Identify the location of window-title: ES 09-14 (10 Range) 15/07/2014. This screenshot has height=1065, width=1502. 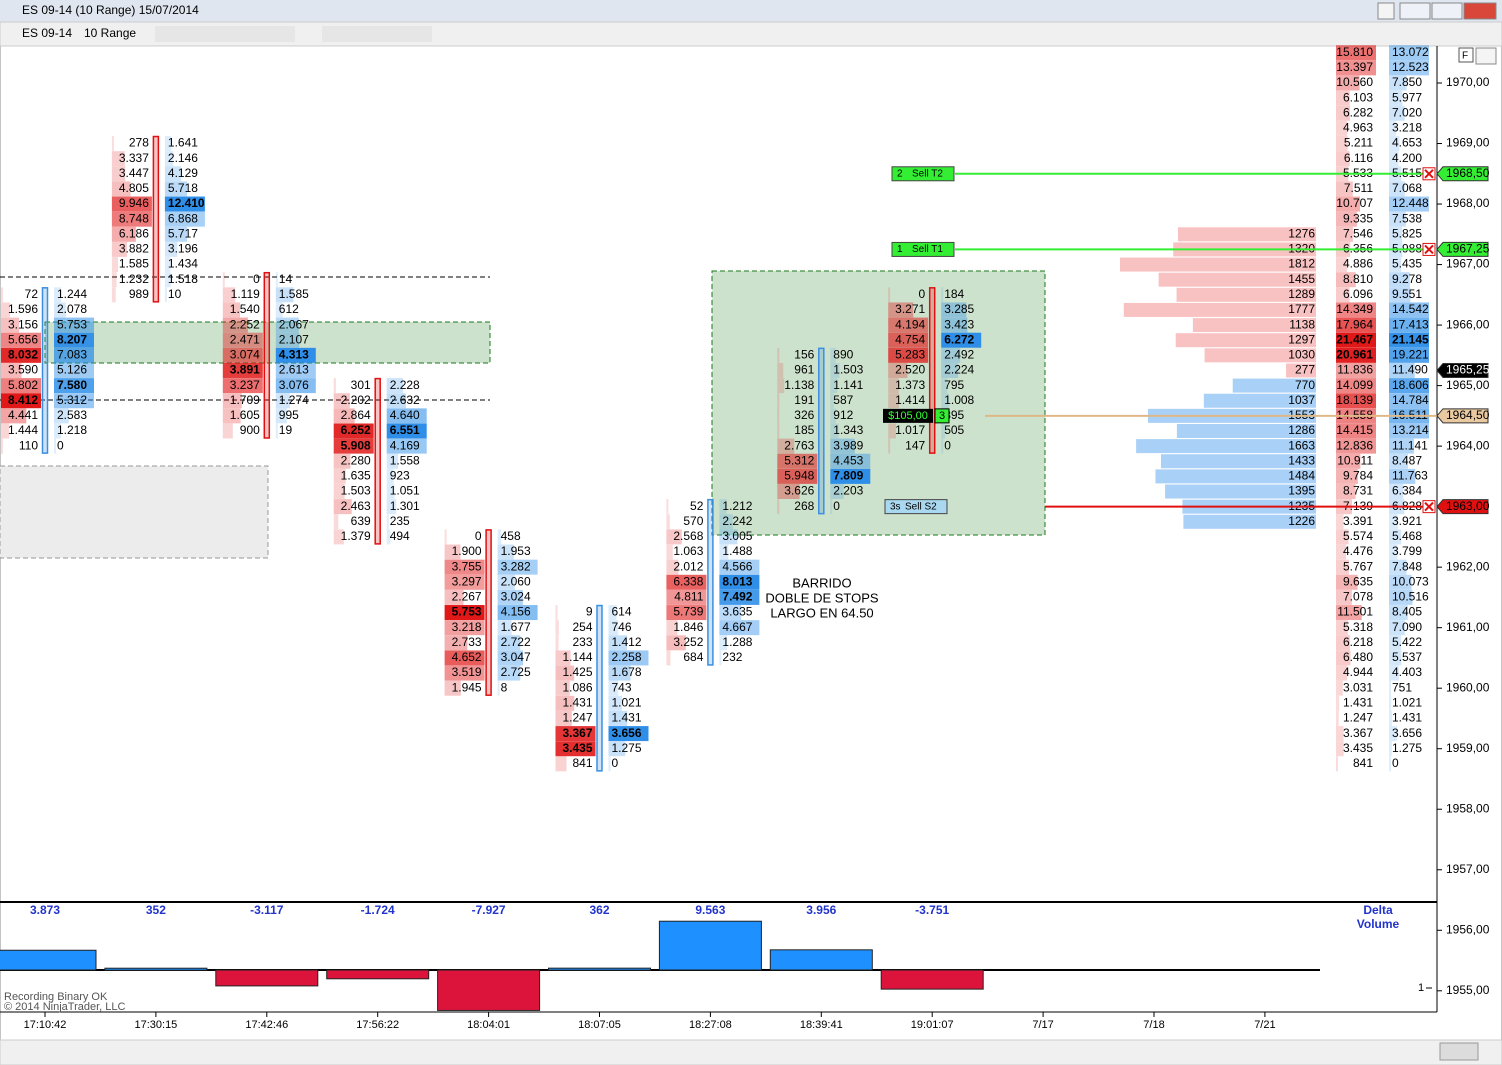
(110, 10).